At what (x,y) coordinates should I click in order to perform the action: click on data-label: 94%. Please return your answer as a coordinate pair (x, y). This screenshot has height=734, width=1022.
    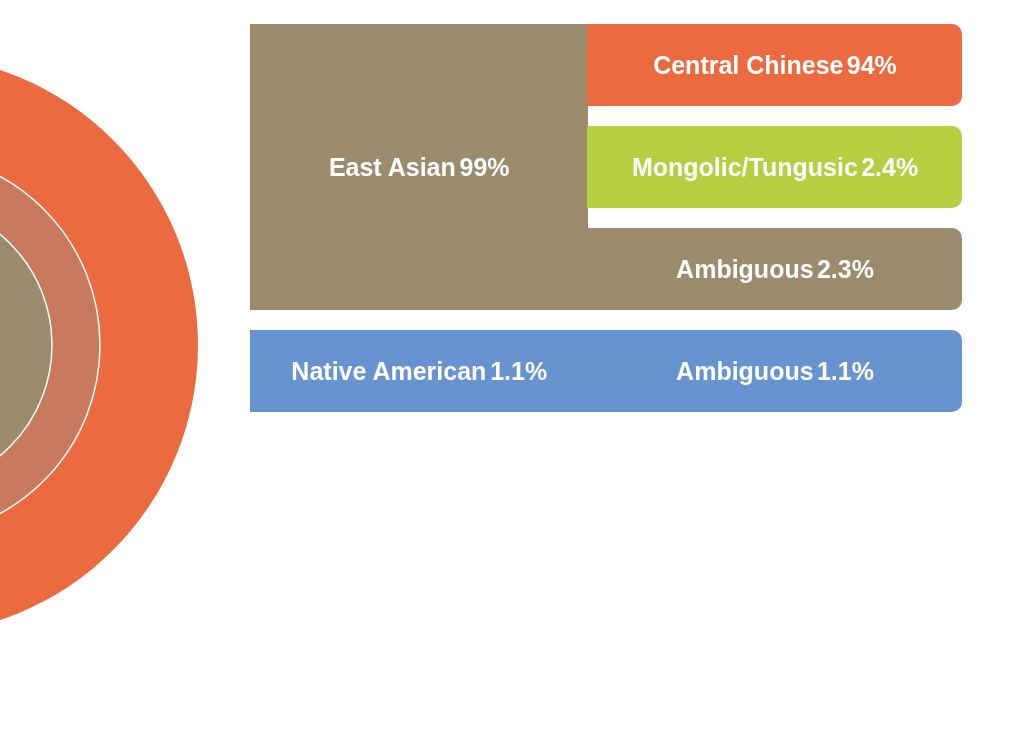
    Looking at the image, I should click on (871, 65).